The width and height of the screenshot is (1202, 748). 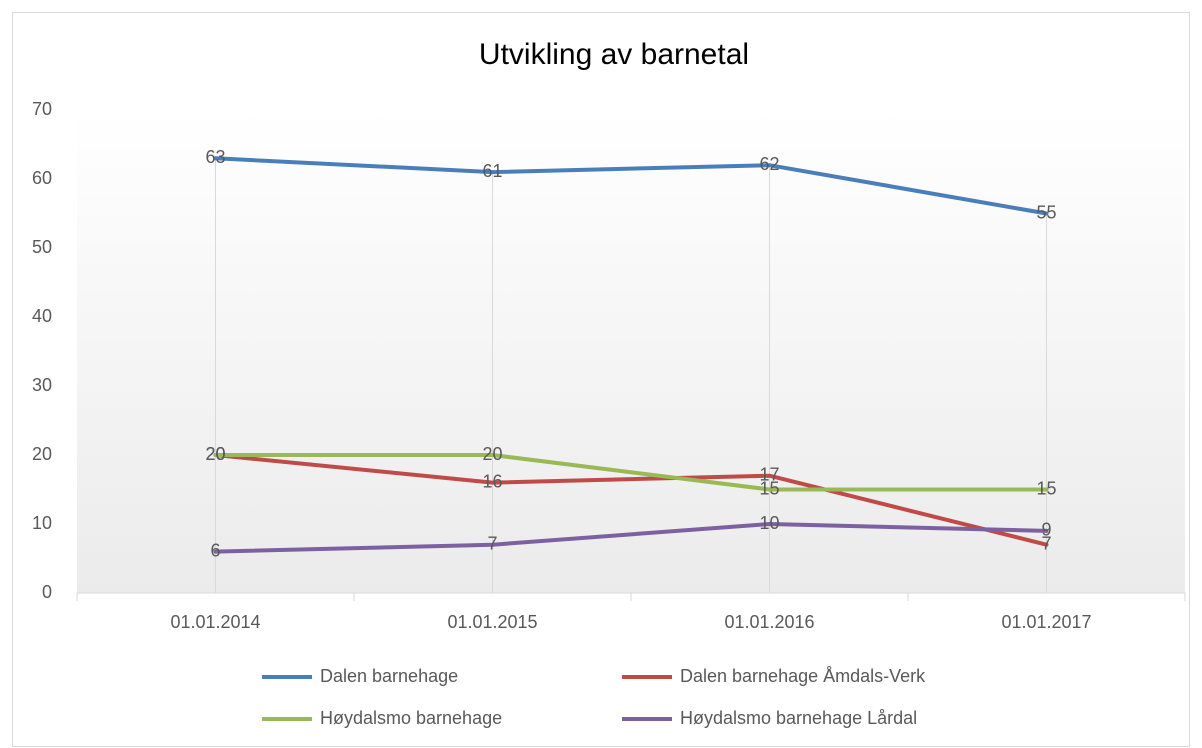 What do you see at coordinates (42, 454) in the screenshot?
I see `y-tick-label: 20` at bounding box center [42, 454].